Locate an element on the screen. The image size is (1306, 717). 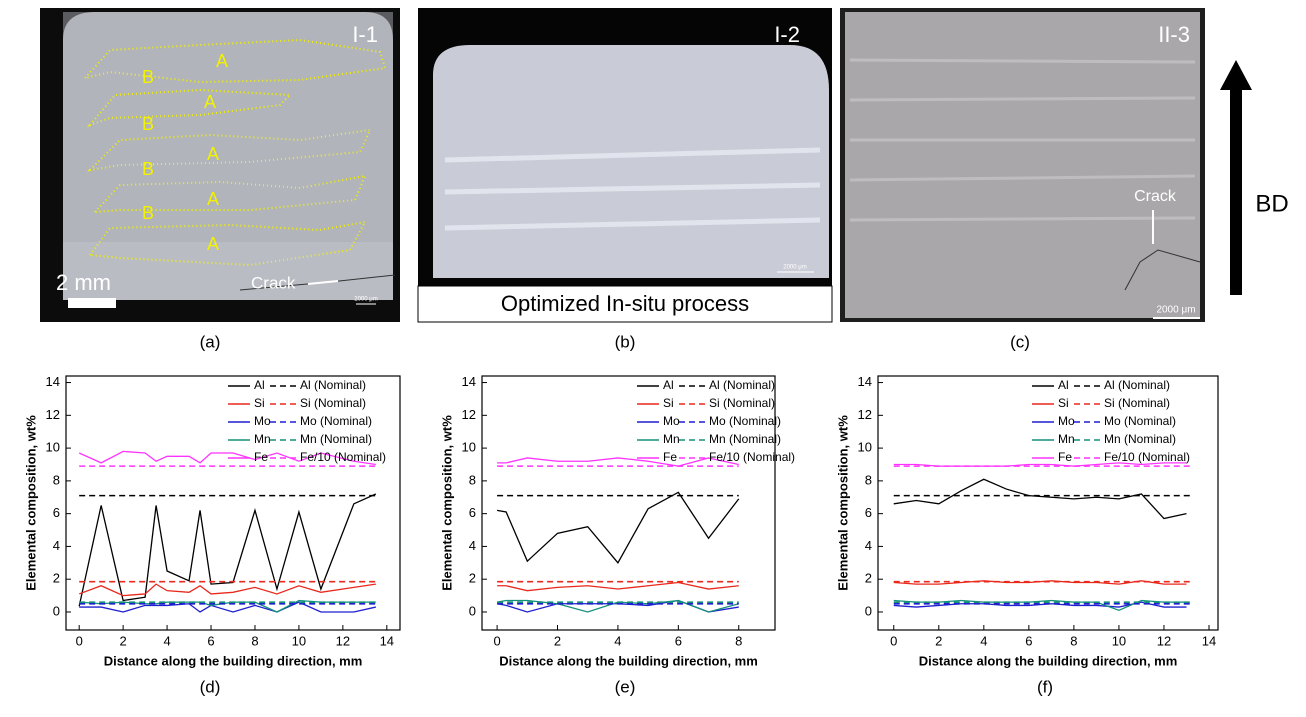
arrow-head is located at coordinates (1236, 75).